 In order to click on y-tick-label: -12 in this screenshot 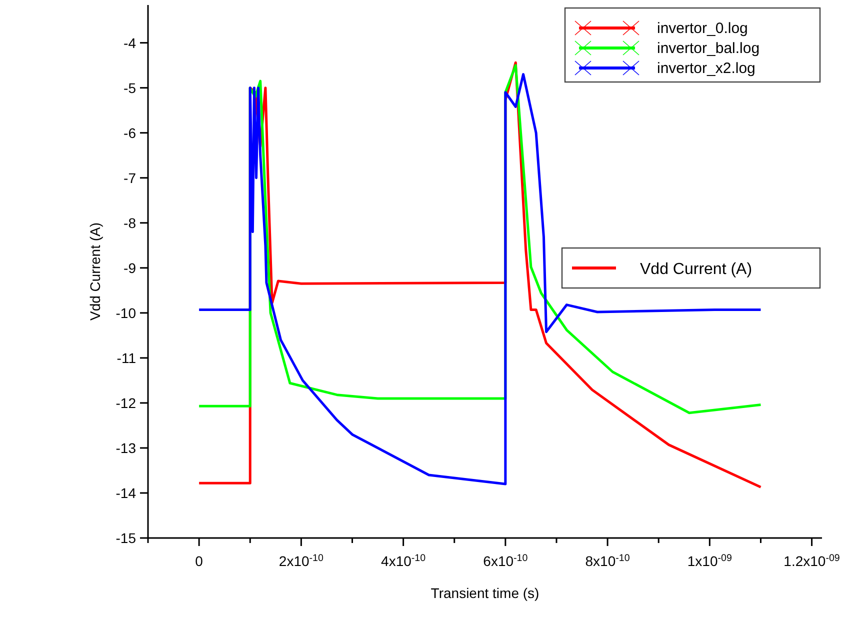, I will do `click(126, 402)`.